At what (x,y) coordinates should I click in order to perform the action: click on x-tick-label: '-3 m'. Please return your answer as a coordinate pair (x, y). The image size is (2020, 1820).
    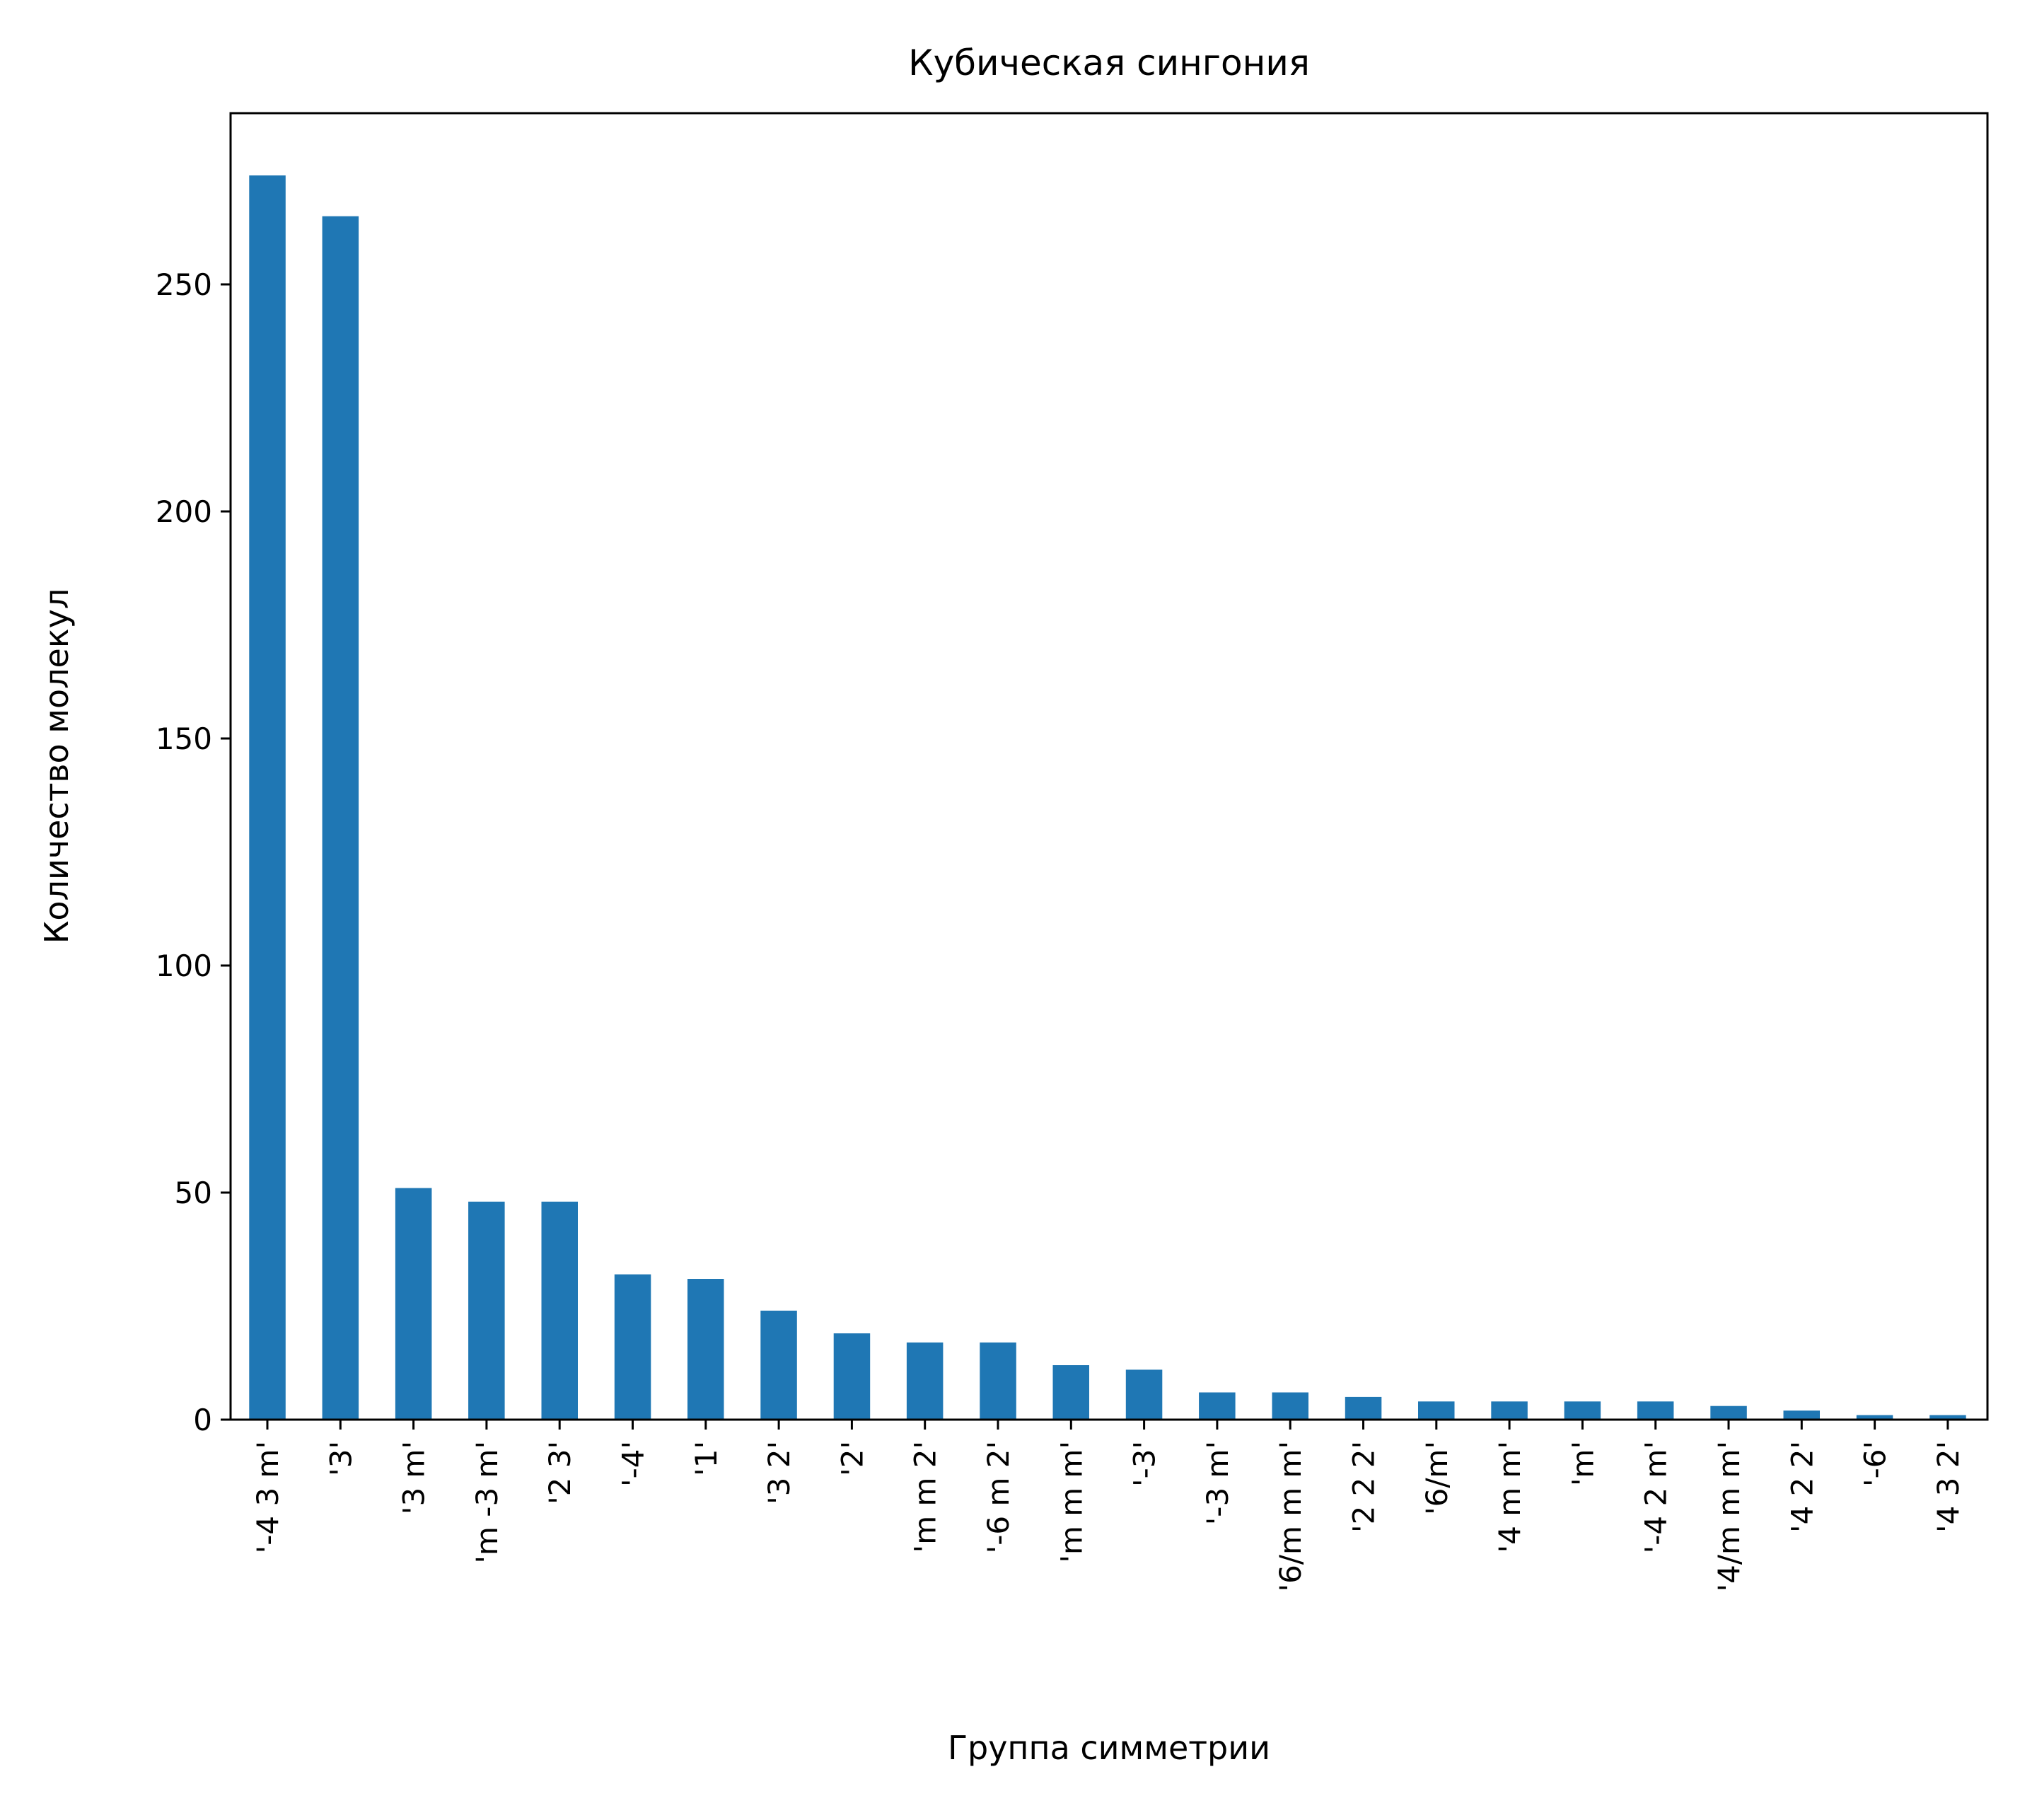
    Looking at the image, I should click on (1217, 1483).